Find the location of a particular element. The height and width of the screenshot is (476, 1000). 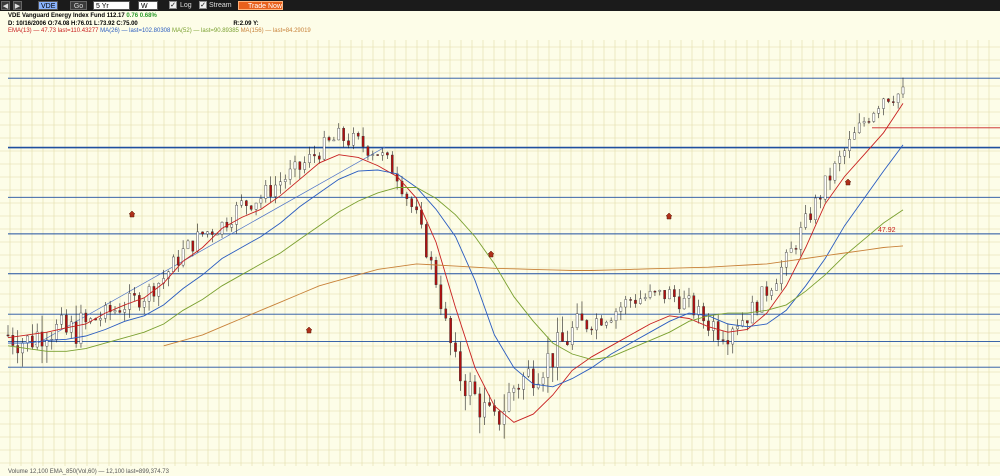

stream-checkbox: ✓ is located at coordinates (203, 5).